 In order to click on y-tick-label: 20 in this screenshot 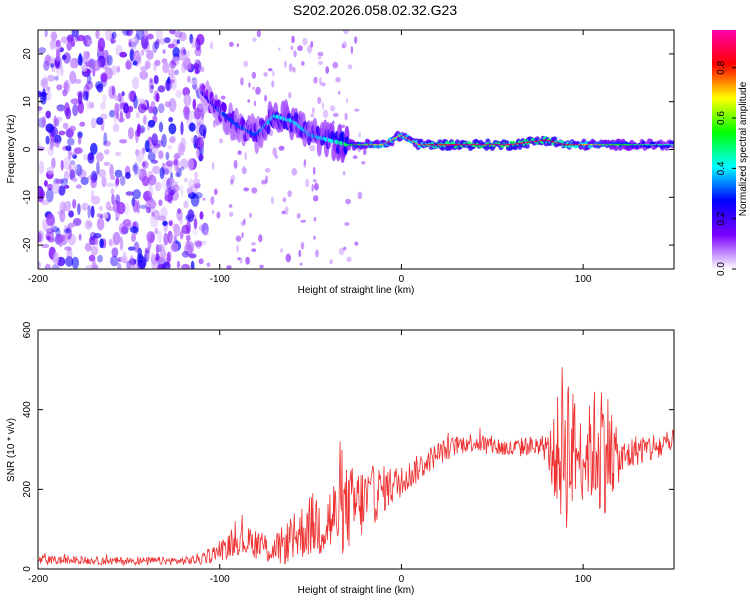, I will do `click(27, 54)`.